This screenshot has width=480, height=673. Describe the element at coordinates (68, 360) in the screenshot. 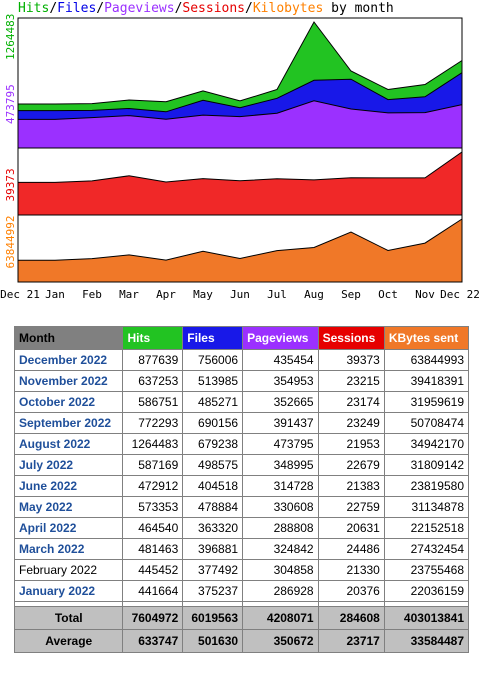

I see `month-link: December 2022` at that location.